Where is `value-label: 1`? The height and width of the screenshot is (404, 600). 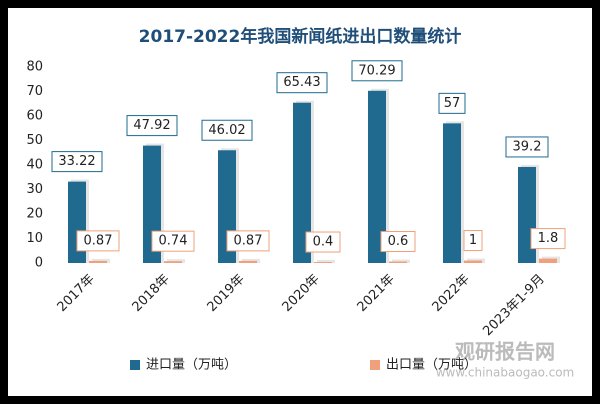
value-label: 1 is located at coordinates (473, 240).